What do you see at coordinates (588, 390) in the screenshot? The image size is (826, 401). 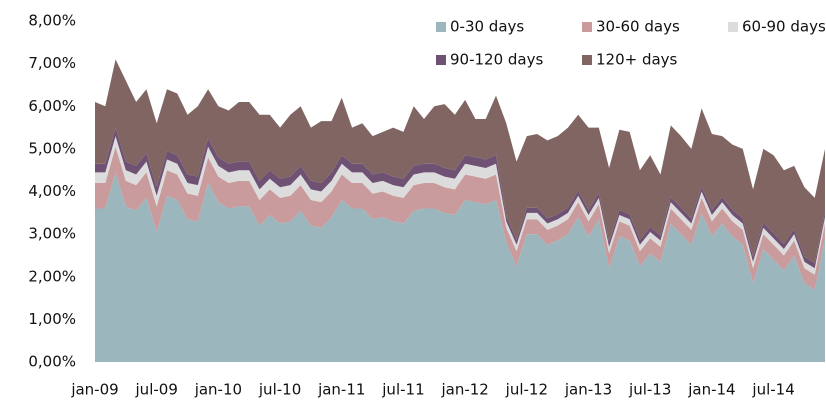 I see `x-tick-label: jan-13` at bounding box center [588, 390].